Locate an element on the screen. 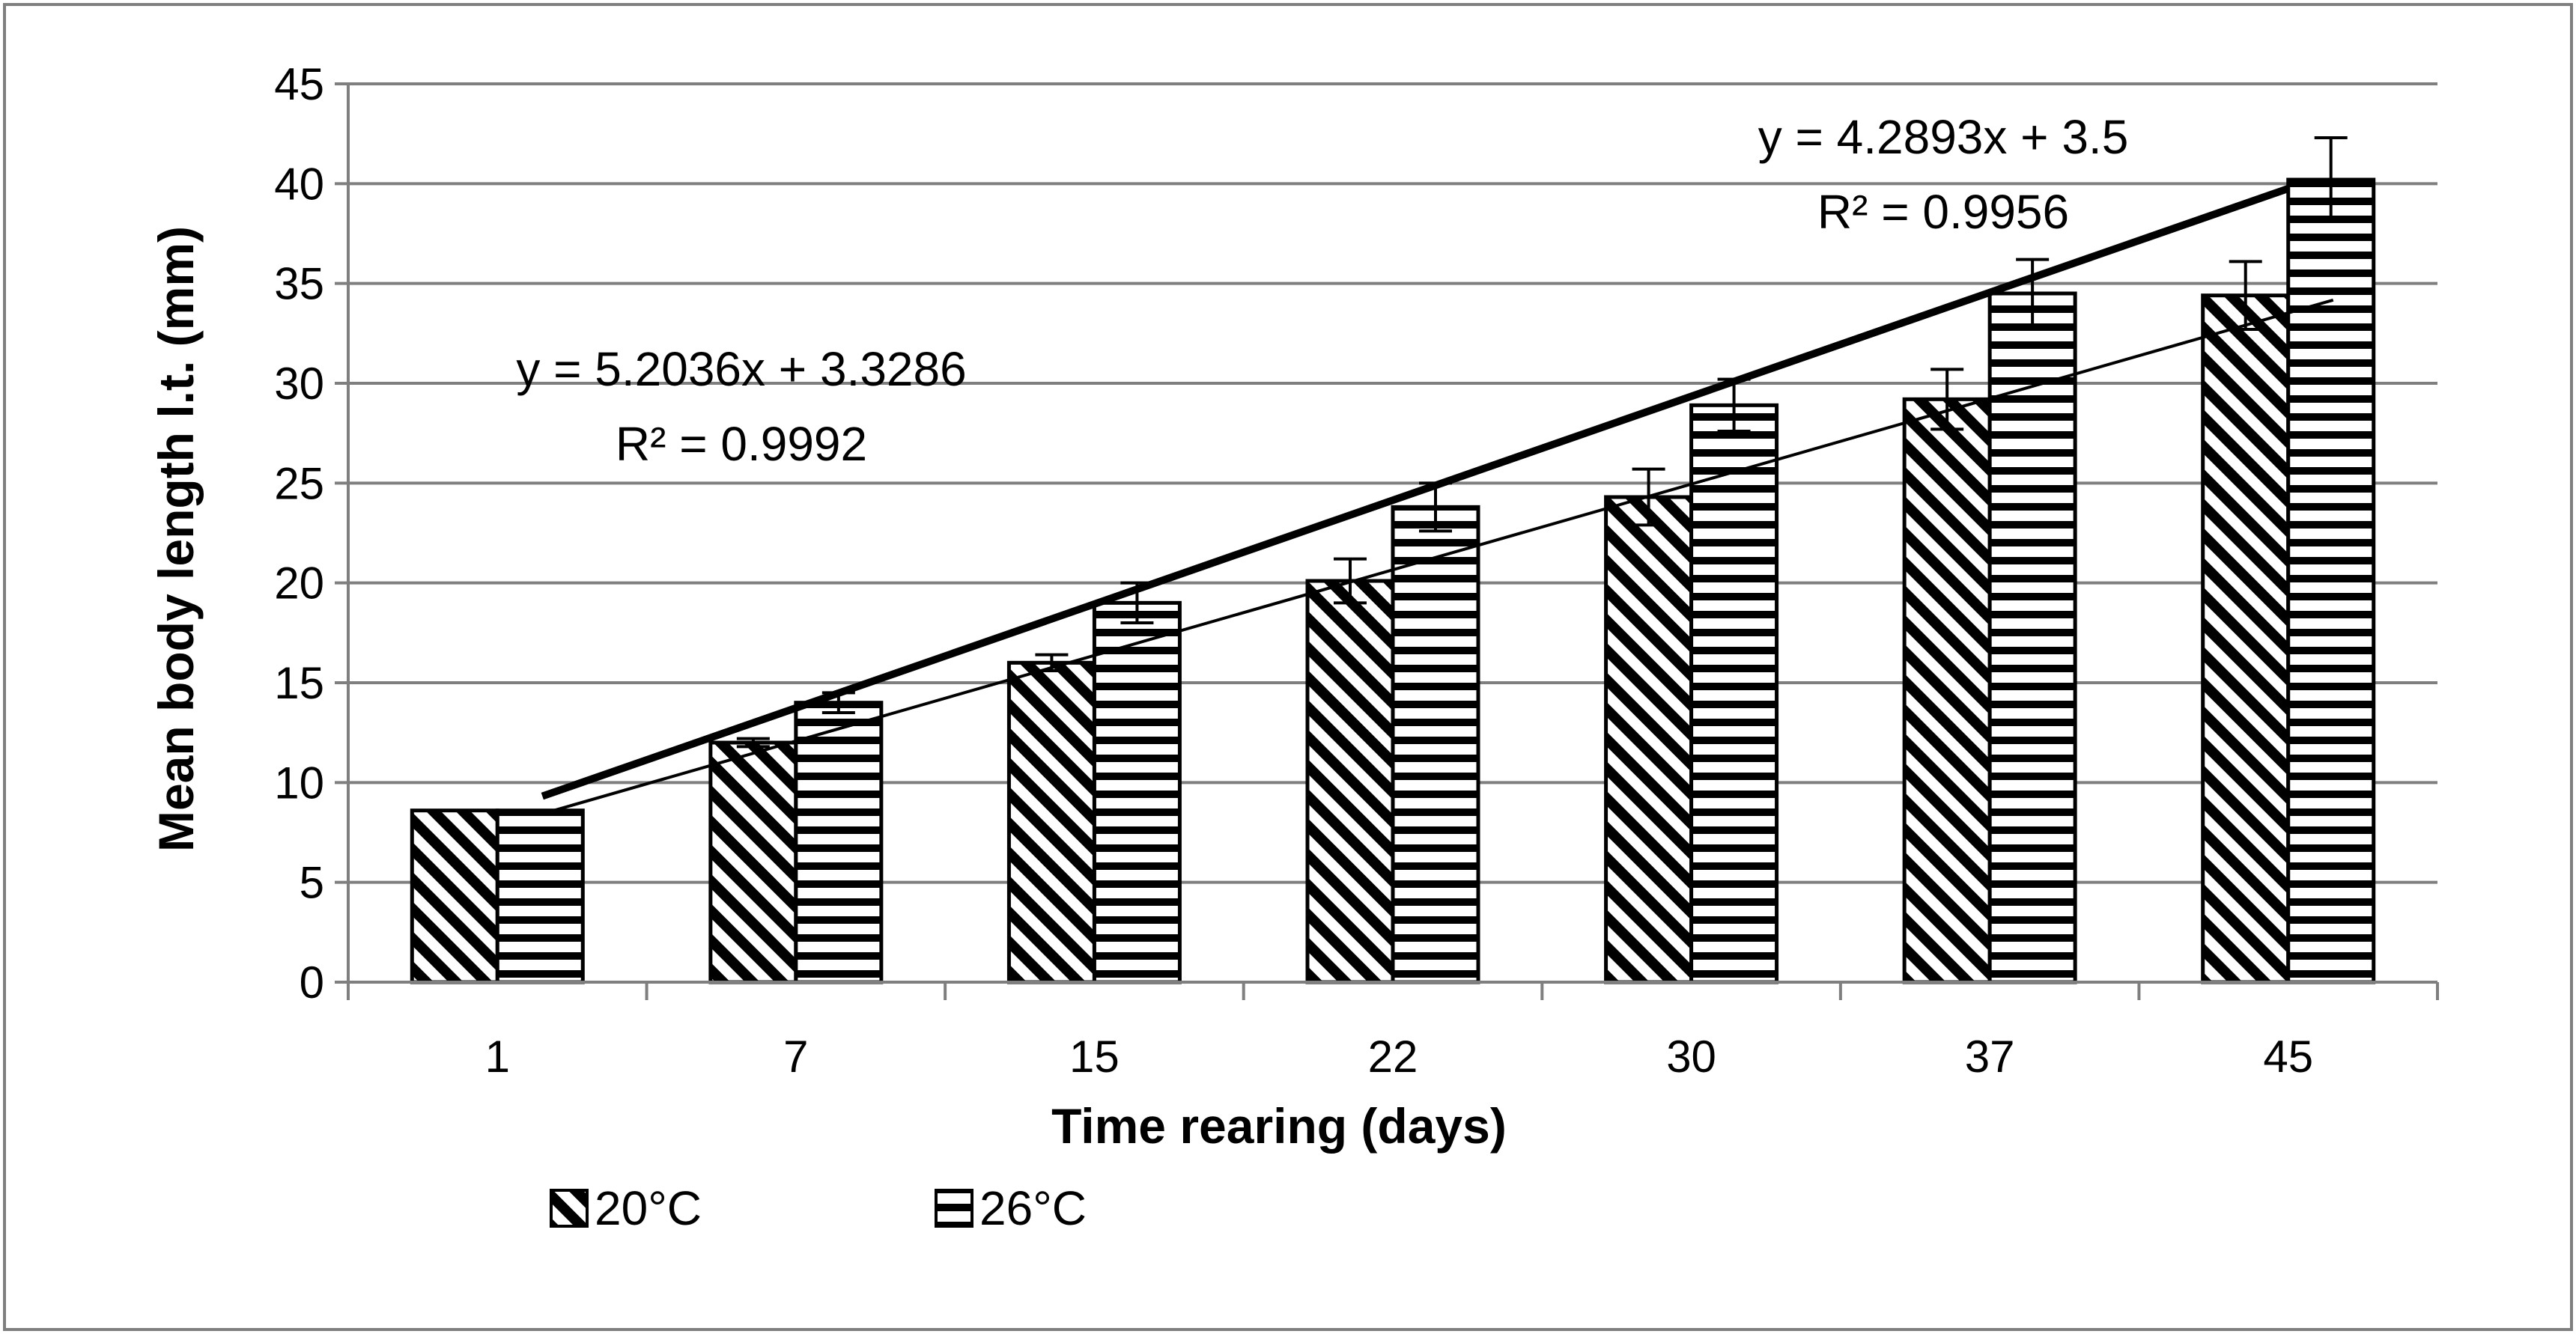  legend: 20°C 26°C is located at coordinates (818, 1208).